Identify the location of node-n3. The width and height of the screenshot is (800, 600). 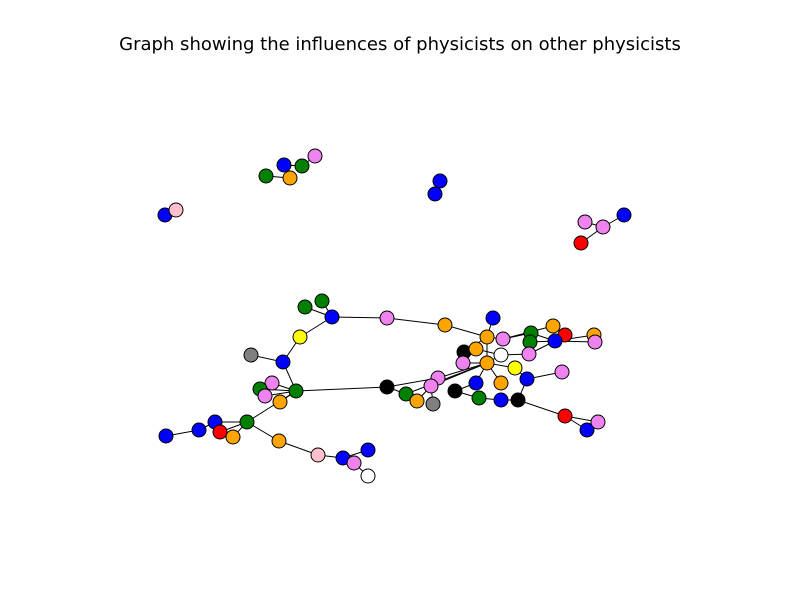
(266, 176).